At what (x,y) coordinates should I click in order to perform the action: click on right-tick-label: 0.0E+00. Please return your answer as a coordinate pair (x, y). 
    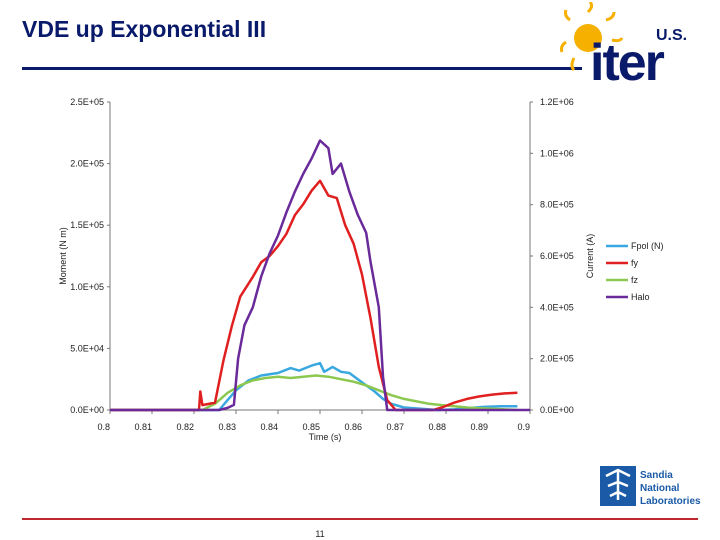
    Looking at the image, I should click on (557, 410).